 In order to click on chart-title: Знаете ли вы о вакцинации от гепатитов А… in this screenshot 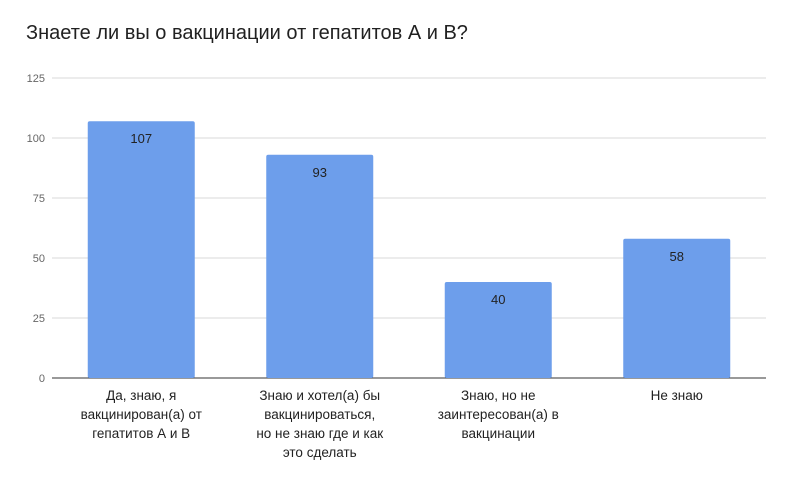, I will do `click(247, 33)`.